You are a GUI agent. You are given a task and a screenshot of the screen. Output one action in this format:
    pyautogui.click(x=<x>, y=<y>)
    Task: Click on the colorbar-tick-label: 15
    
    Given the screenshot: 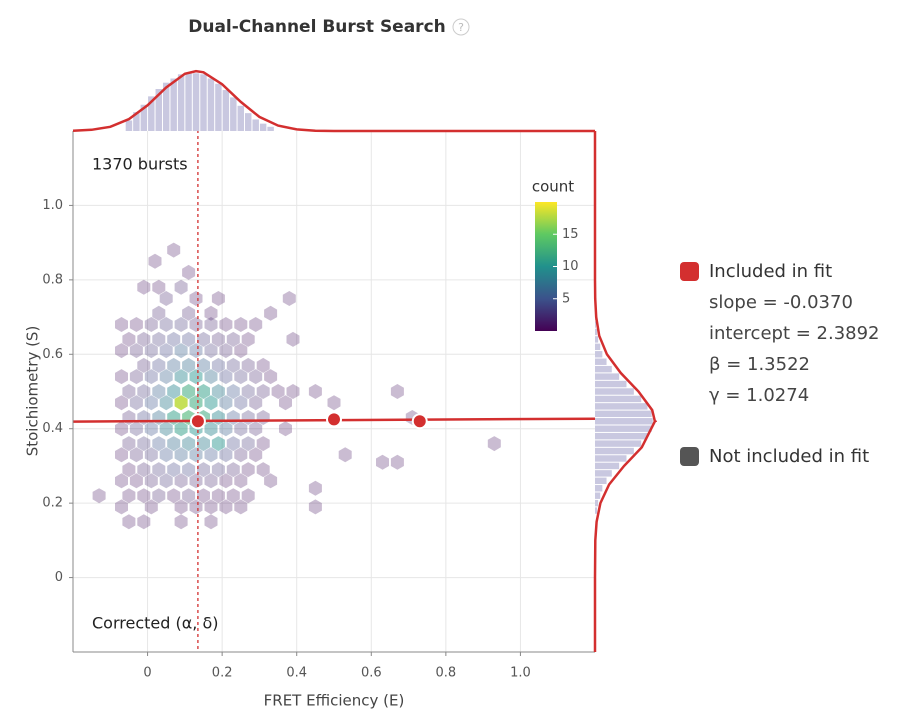 What is the action you would take?
    pyautogui.click(x=570, y=234)
    